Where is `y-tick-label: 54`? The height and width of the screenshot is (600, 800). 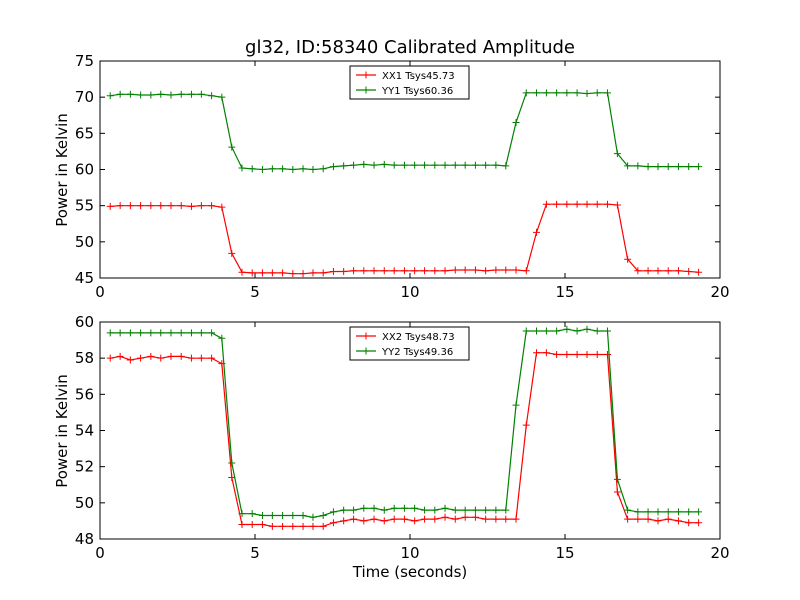
y-tick-label: 54 is located at coordinates (84, 431).